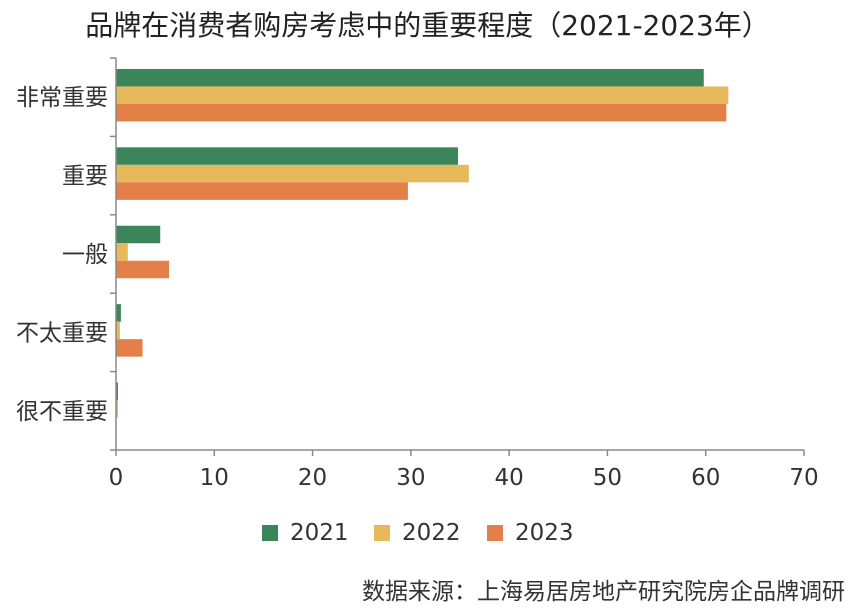 The height and width of the screenshot is (611, 855). What do you see at coordinates (129, 348) in the screenshot?
I see `bar-2023-不太重要` at bounding box center [129, 348].